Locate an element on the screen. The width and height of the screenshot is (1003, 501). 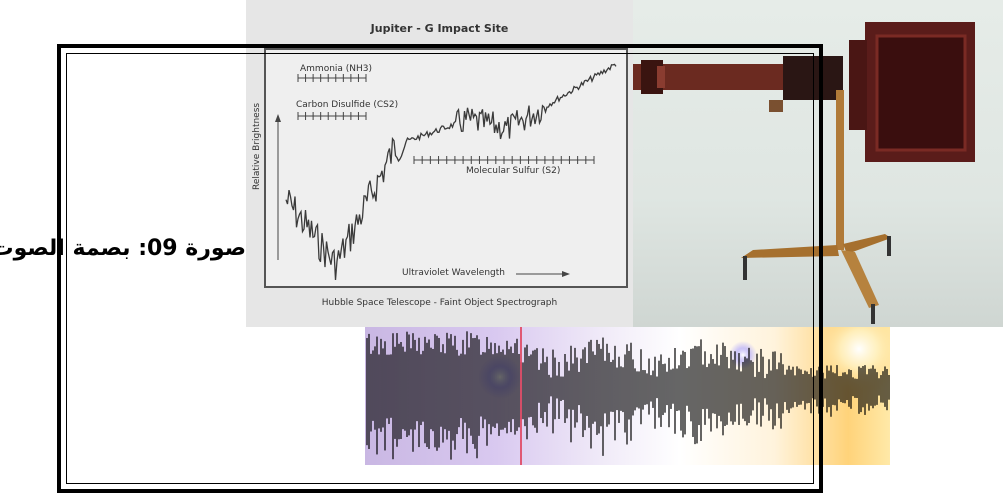
cs2-label: Carbon Disulfide (CS2) is located at coordinates (347, 105).